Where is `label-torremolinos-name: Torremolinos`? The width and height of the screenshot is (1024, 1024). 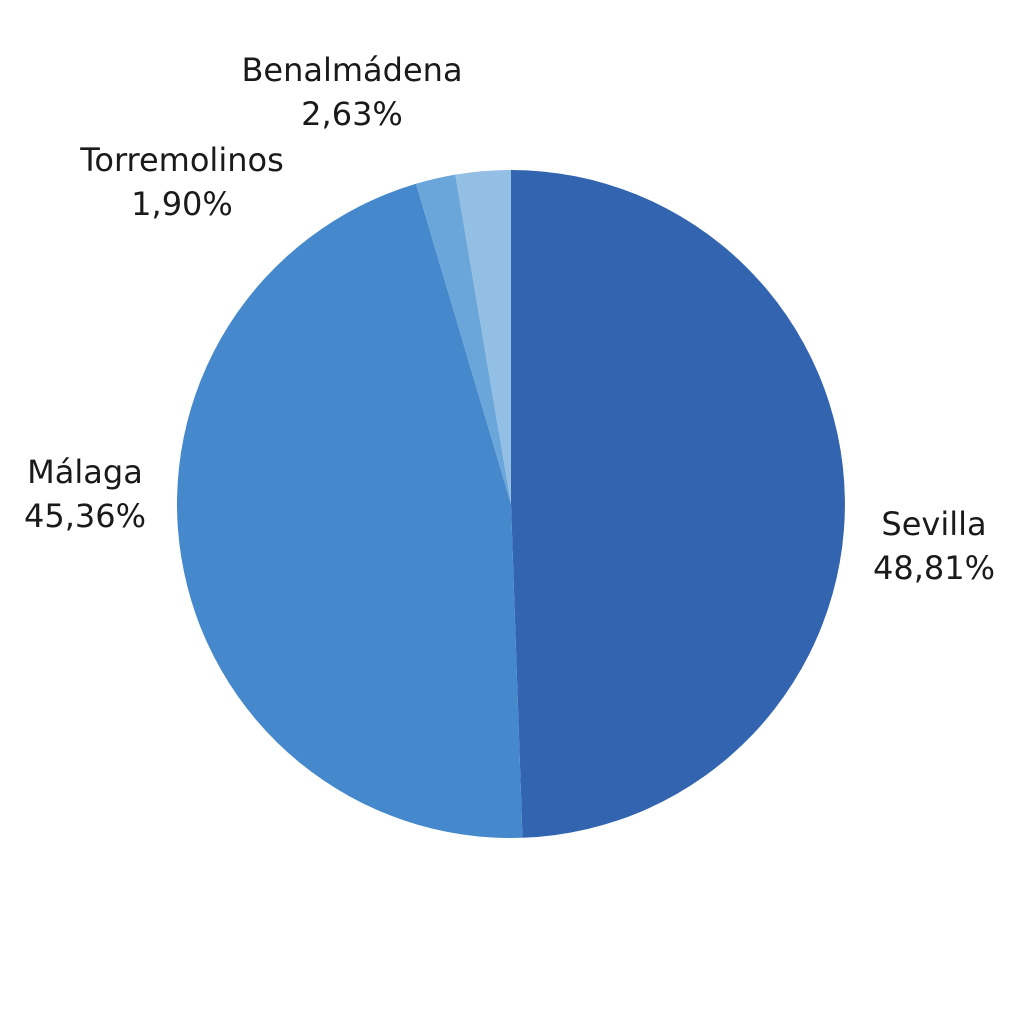
label-torremolinos-name: Torremolinos is located at coordinates (182, 160).